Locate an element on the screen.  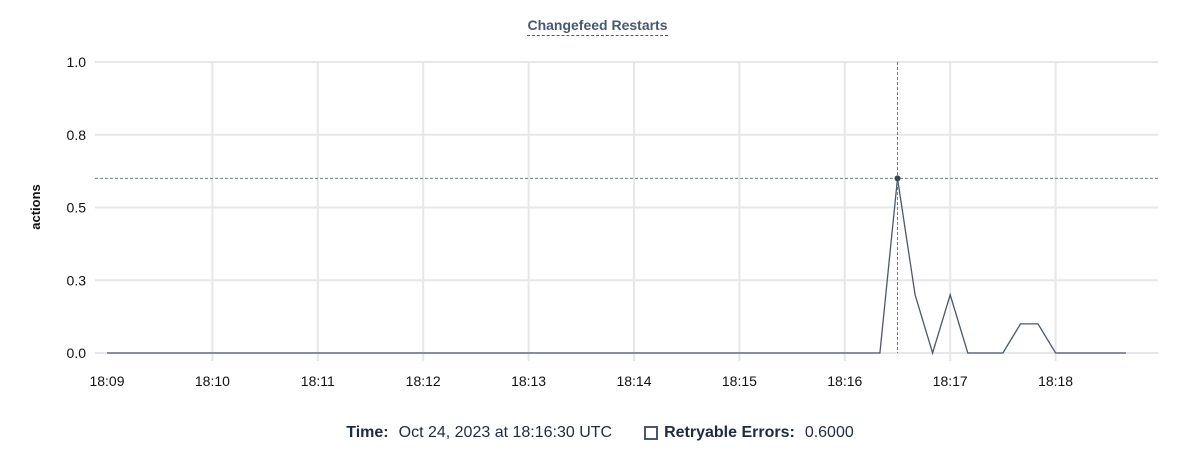
x-tick-label: 18:10 is located at coordinates (212, 381).